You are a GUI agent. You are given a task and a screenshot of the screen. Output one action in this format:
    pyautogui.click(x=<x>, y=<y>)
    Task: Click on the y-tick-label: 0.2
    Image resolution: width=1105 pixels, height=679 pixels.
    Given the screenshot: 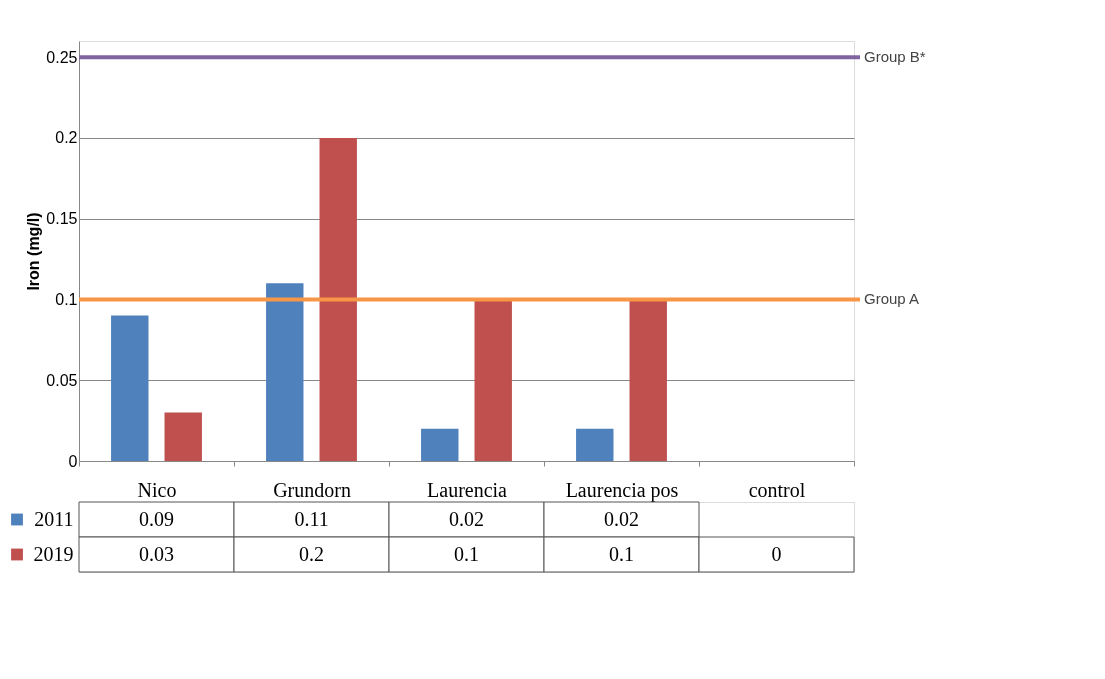 What is the action you would take?
    pyautogui.click(x=66, y=138)
    